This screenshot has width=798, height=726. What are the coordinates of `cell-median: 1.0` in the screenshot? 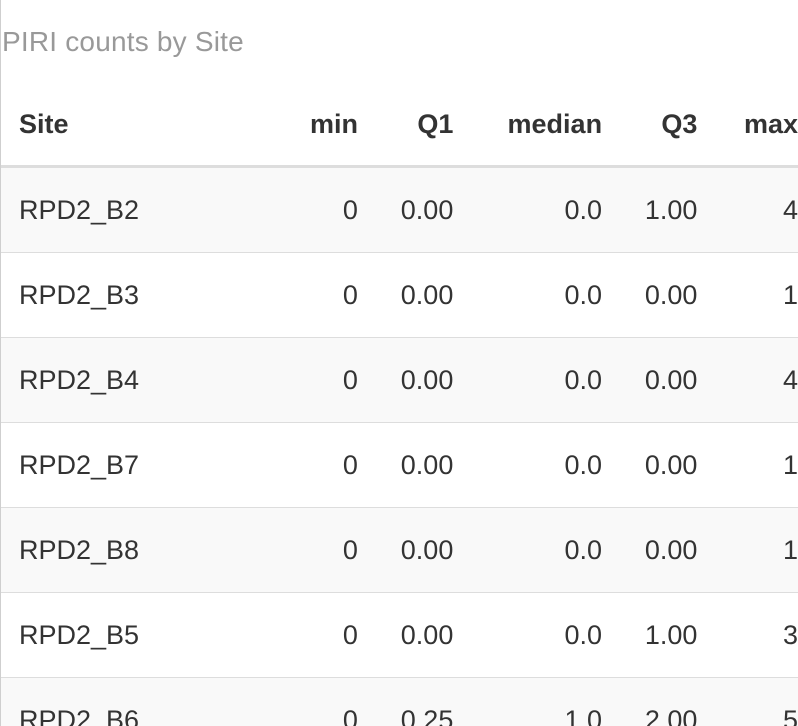 It's located at (528, 701).